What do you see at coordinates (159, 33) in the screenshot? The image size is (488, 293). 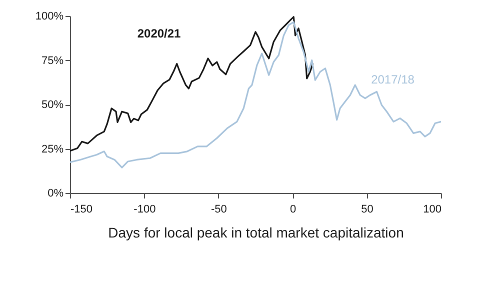 I see `series-label: 2020/21` at bounding box center [159, 33].